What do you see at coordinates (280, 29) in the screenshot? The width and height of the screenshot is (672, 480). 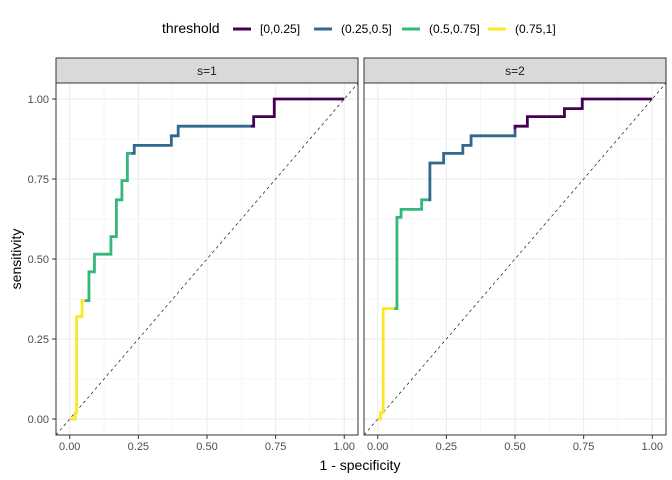 I see `legend-label: [0,0.25]` at bounding box center [280, 29].